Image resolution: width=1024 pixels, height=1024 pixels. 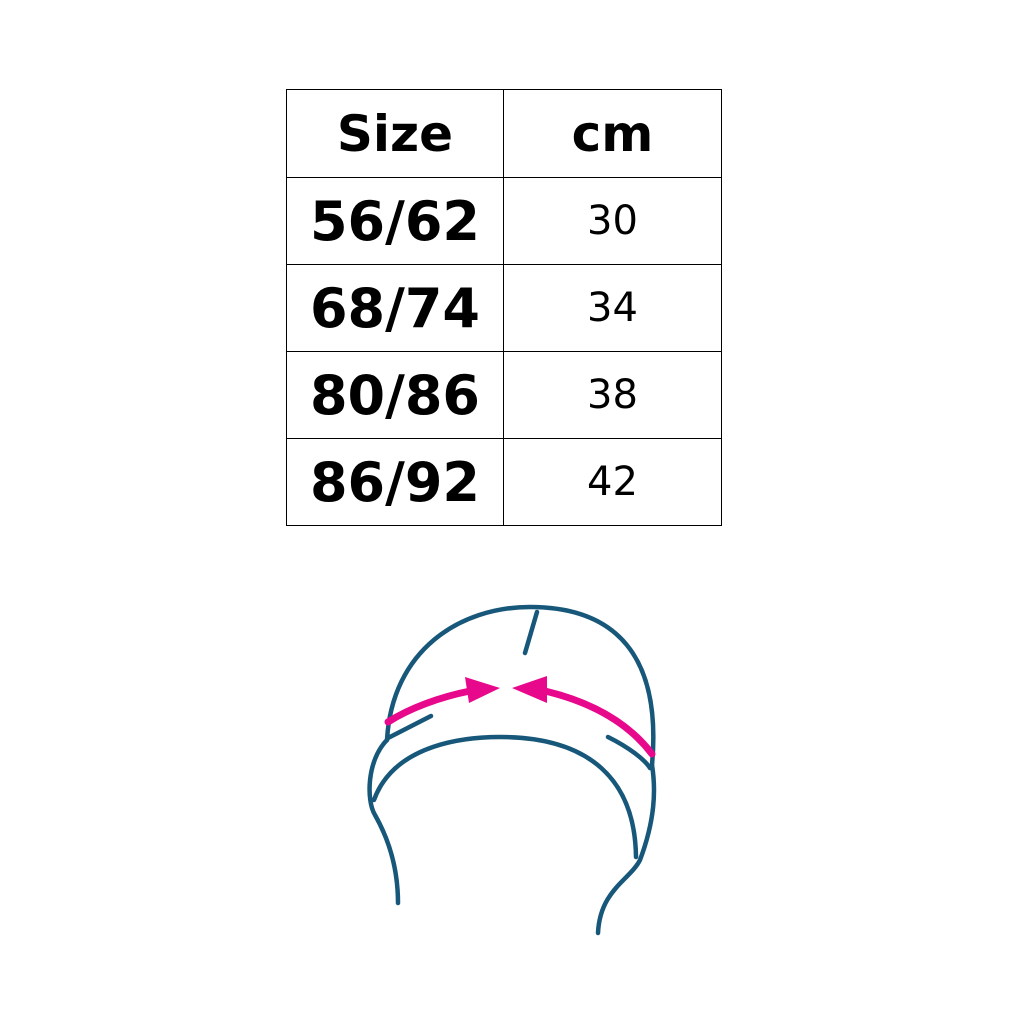 What do you see at coordinates (612, 133) in the screenshot?
I see `header-cm: cm` at bounding box center [612, 133].